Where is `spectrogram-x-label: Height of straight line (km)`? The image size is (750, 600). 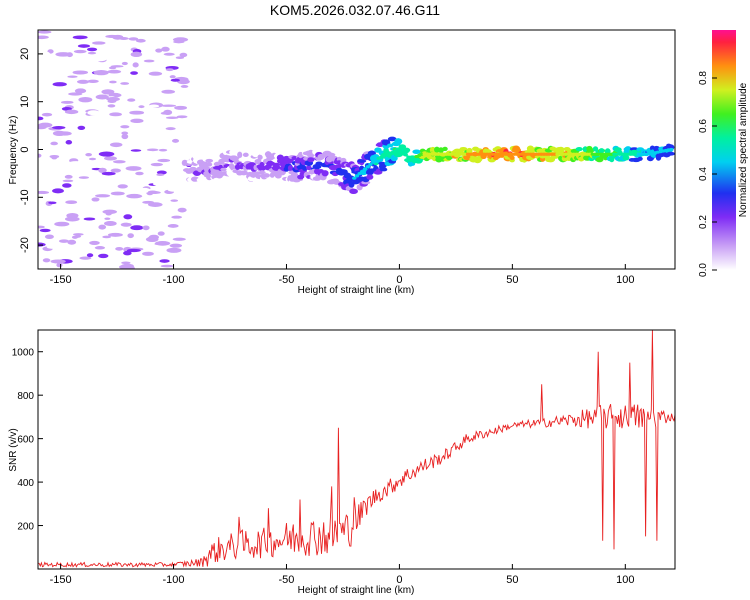
spectrogram-x-label: Height of straight line (km) is located at coordinates (356, 290).